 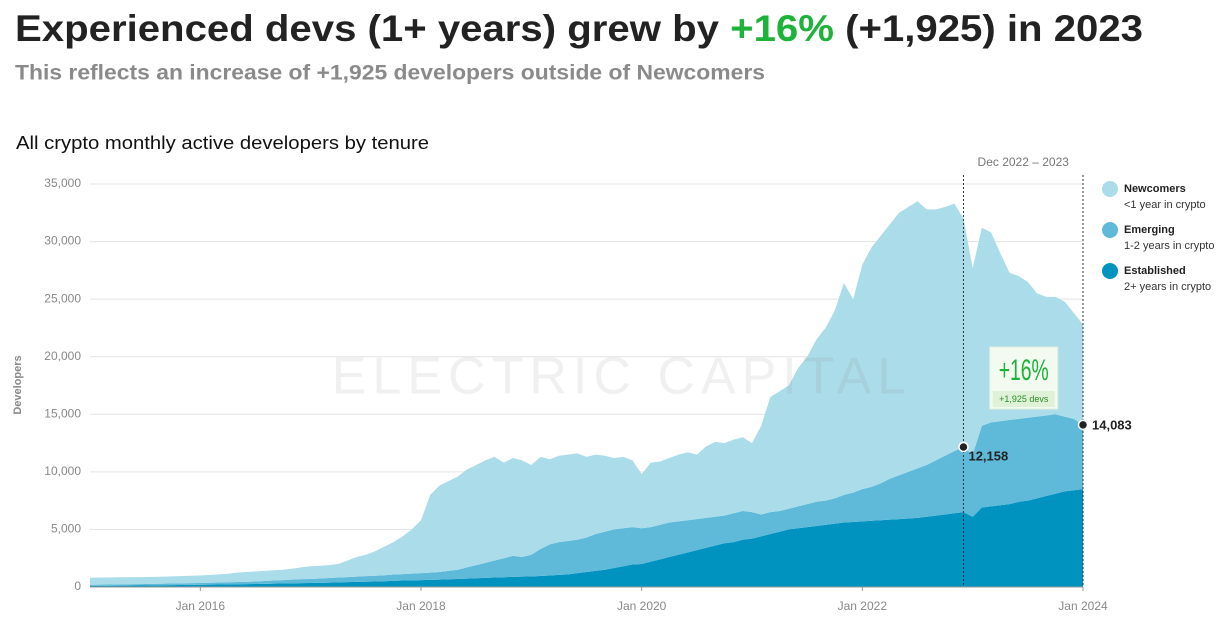 I want to click on x-tick-label: Jan 2016, so click(x=201, y=606).